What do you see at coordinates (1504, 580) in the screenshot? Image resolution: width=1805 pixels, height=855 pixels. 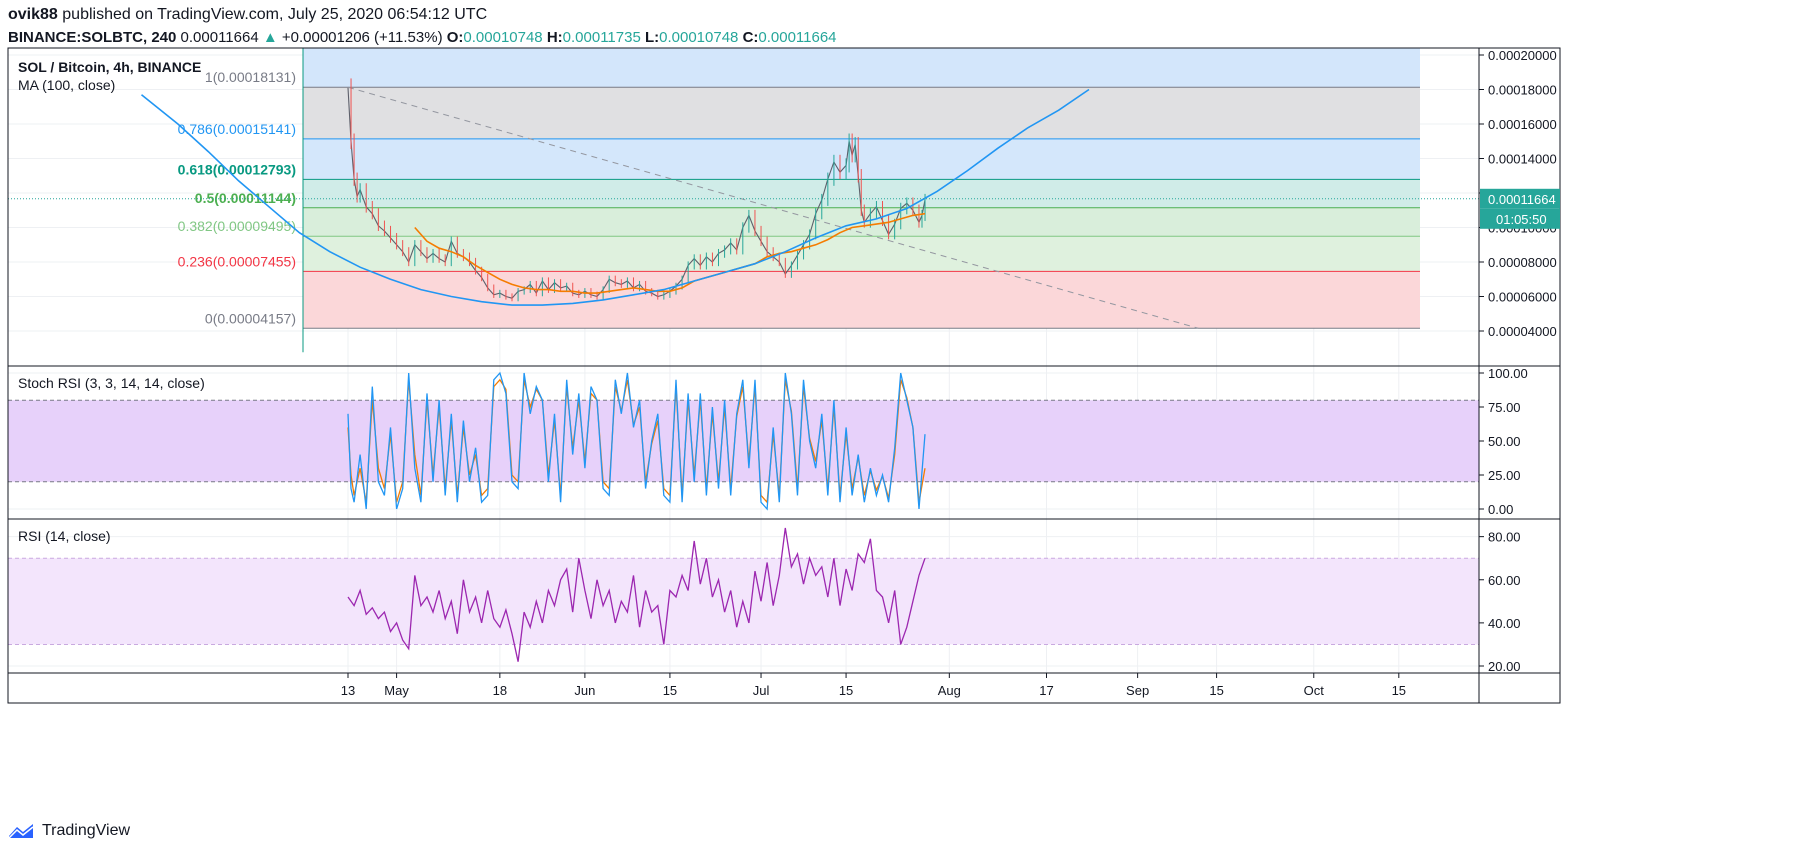 I see `rsi-axis-label: 60.00` at bounding box center [1504, 580].